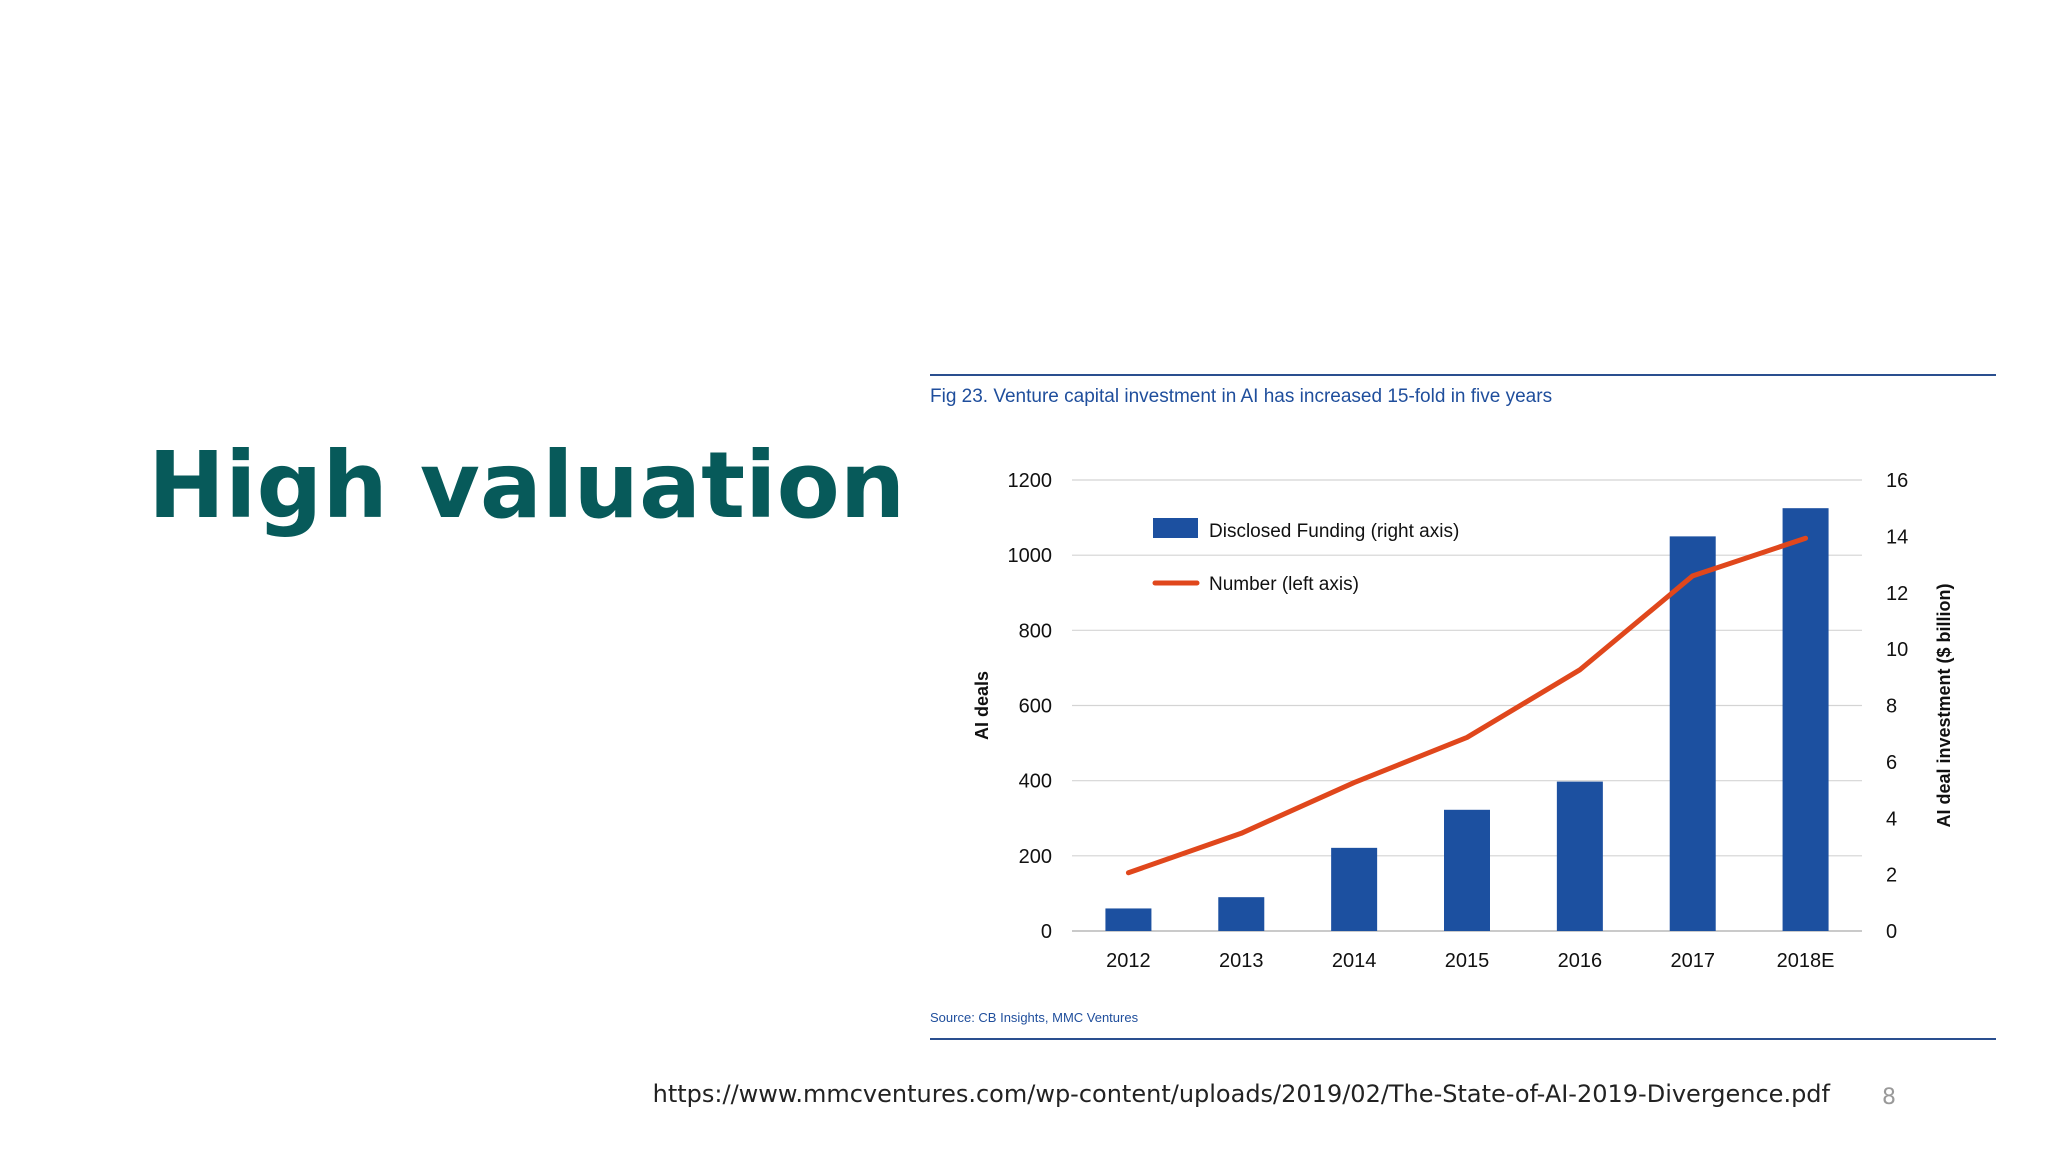 The image size is (2048, 1152). Describe the element at coordinates (1806, 961) in the screenshot. I see `x-tick-label: 2018E` at that location.